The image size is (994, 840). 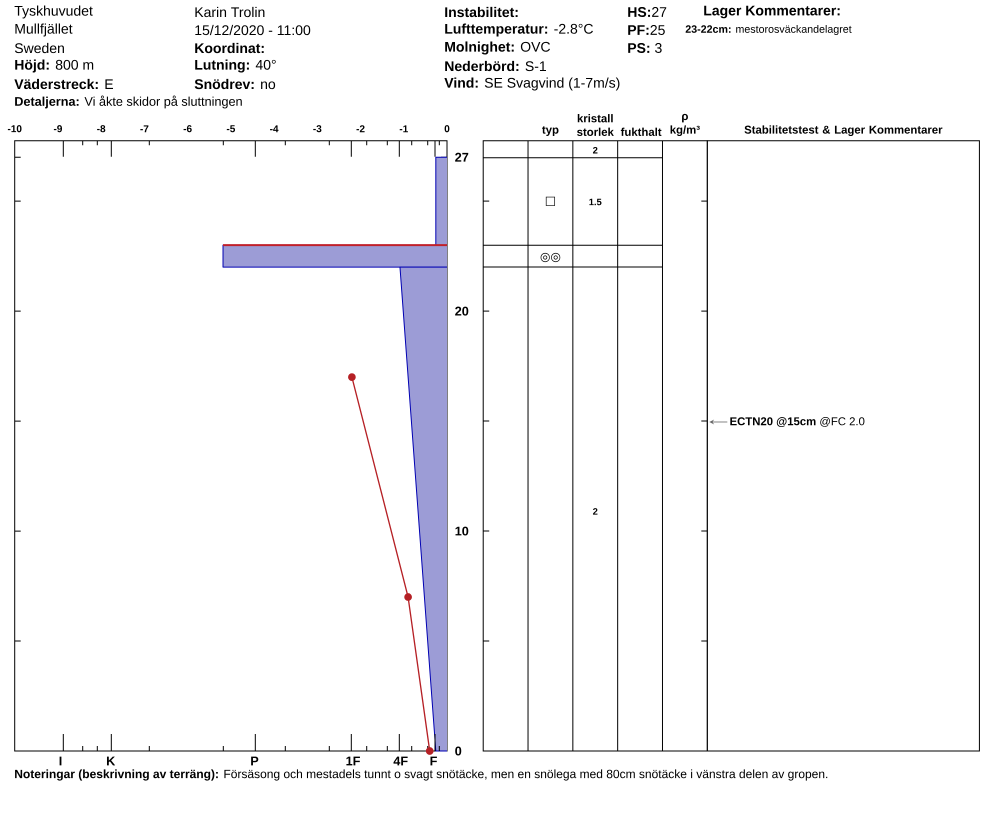 I want to click on text: Nederbörd: S-1, so click(x=495, y=66).